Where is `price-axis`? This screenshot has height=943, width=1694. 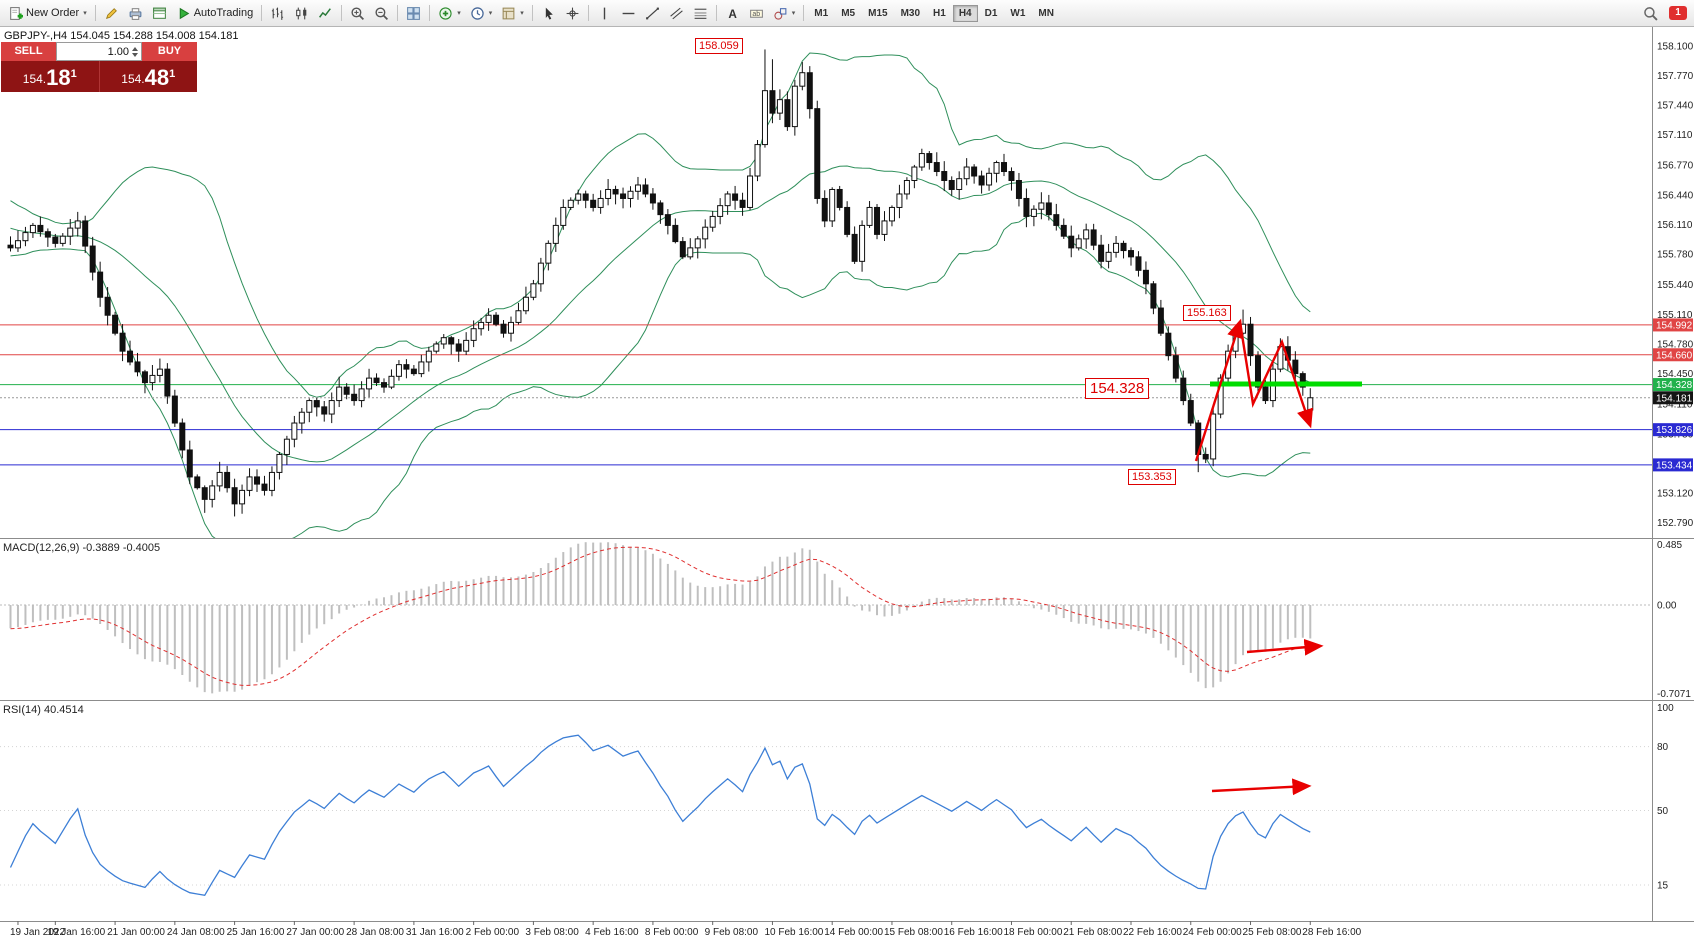 price-axis is located at coordinates (1673, 473).